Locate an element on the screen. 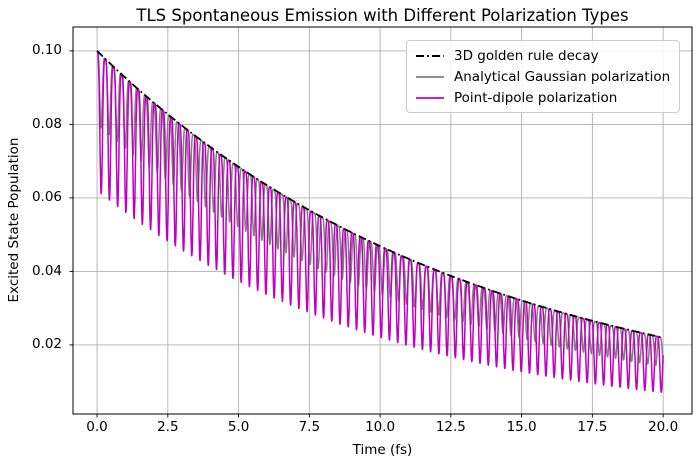  x-tick-label: 5.0 is located at coordinates (238, 427).